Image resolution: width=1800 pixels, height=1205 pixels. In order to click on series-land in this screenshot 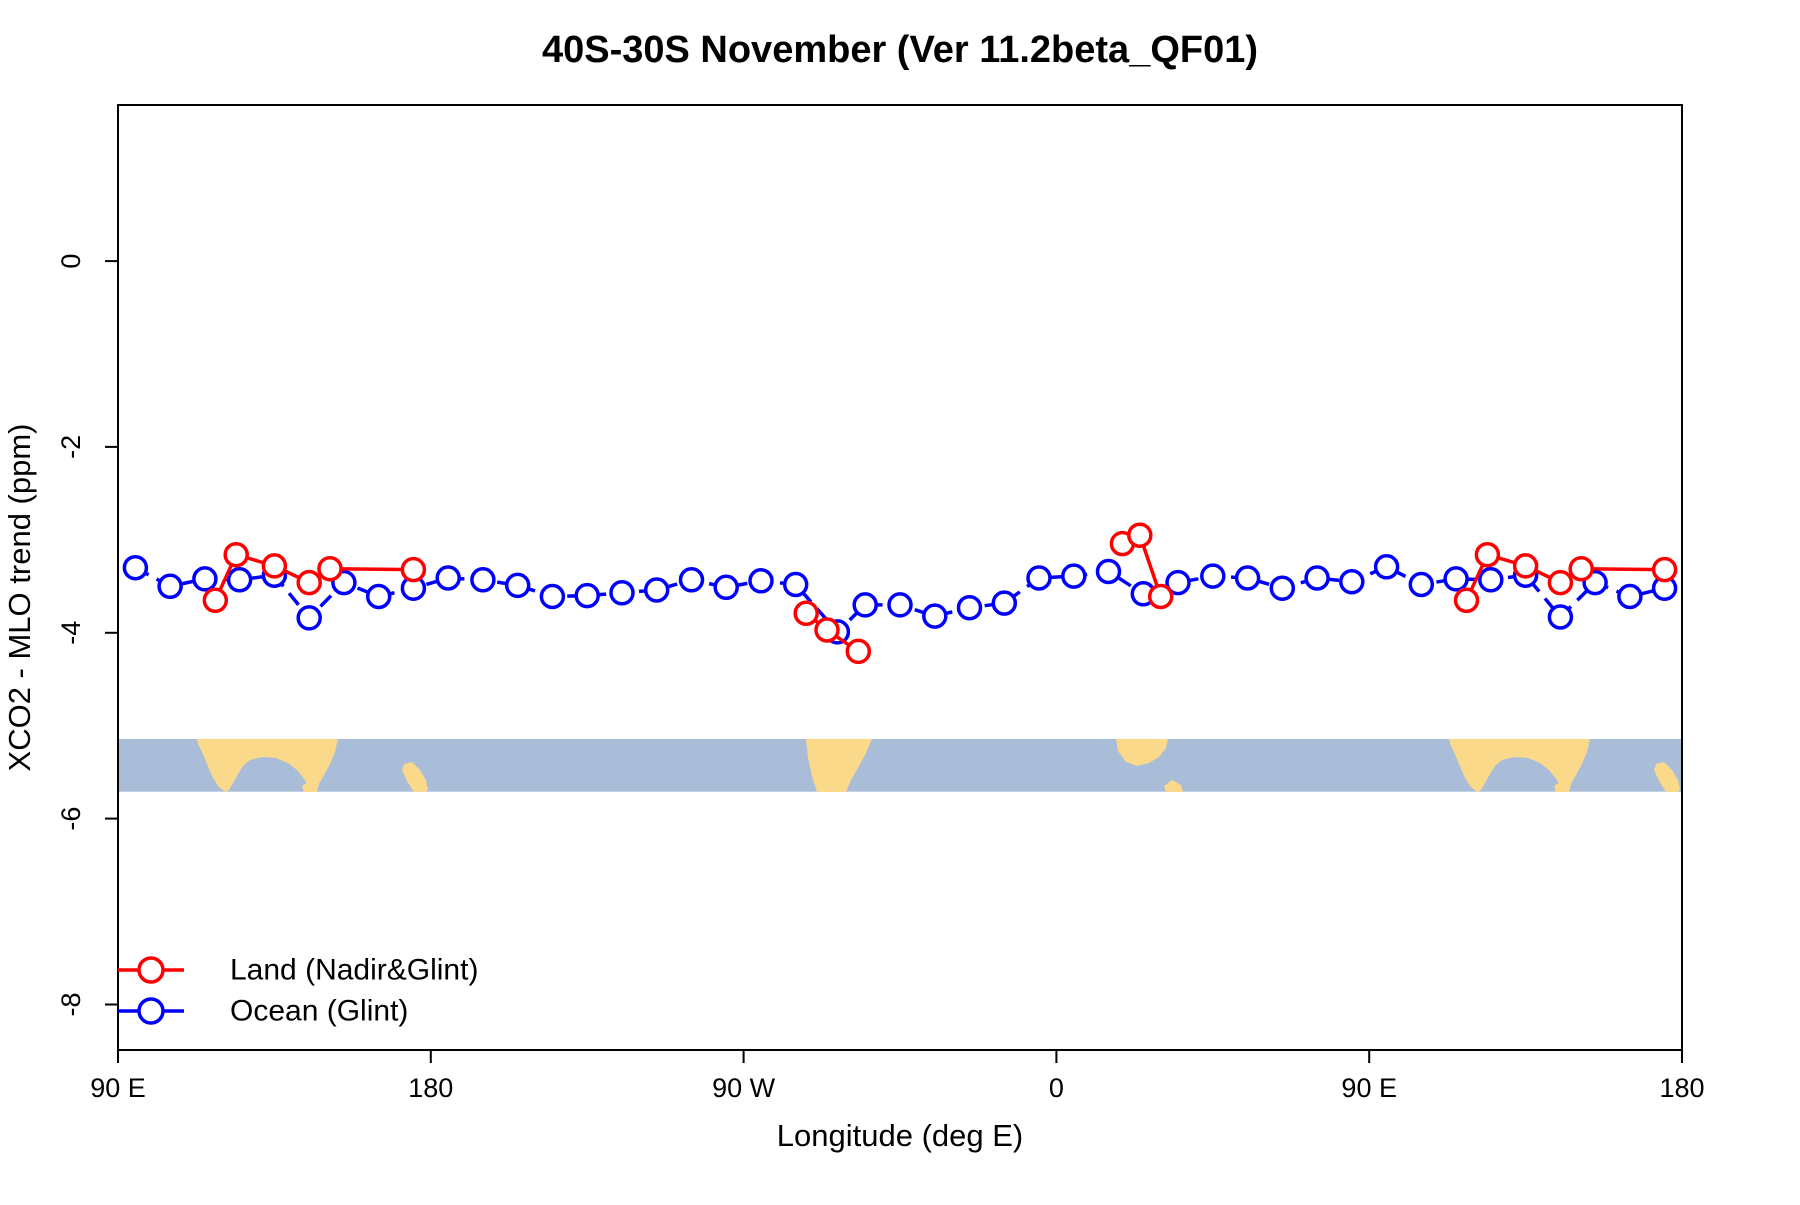, I will do `click(940, 593)`.